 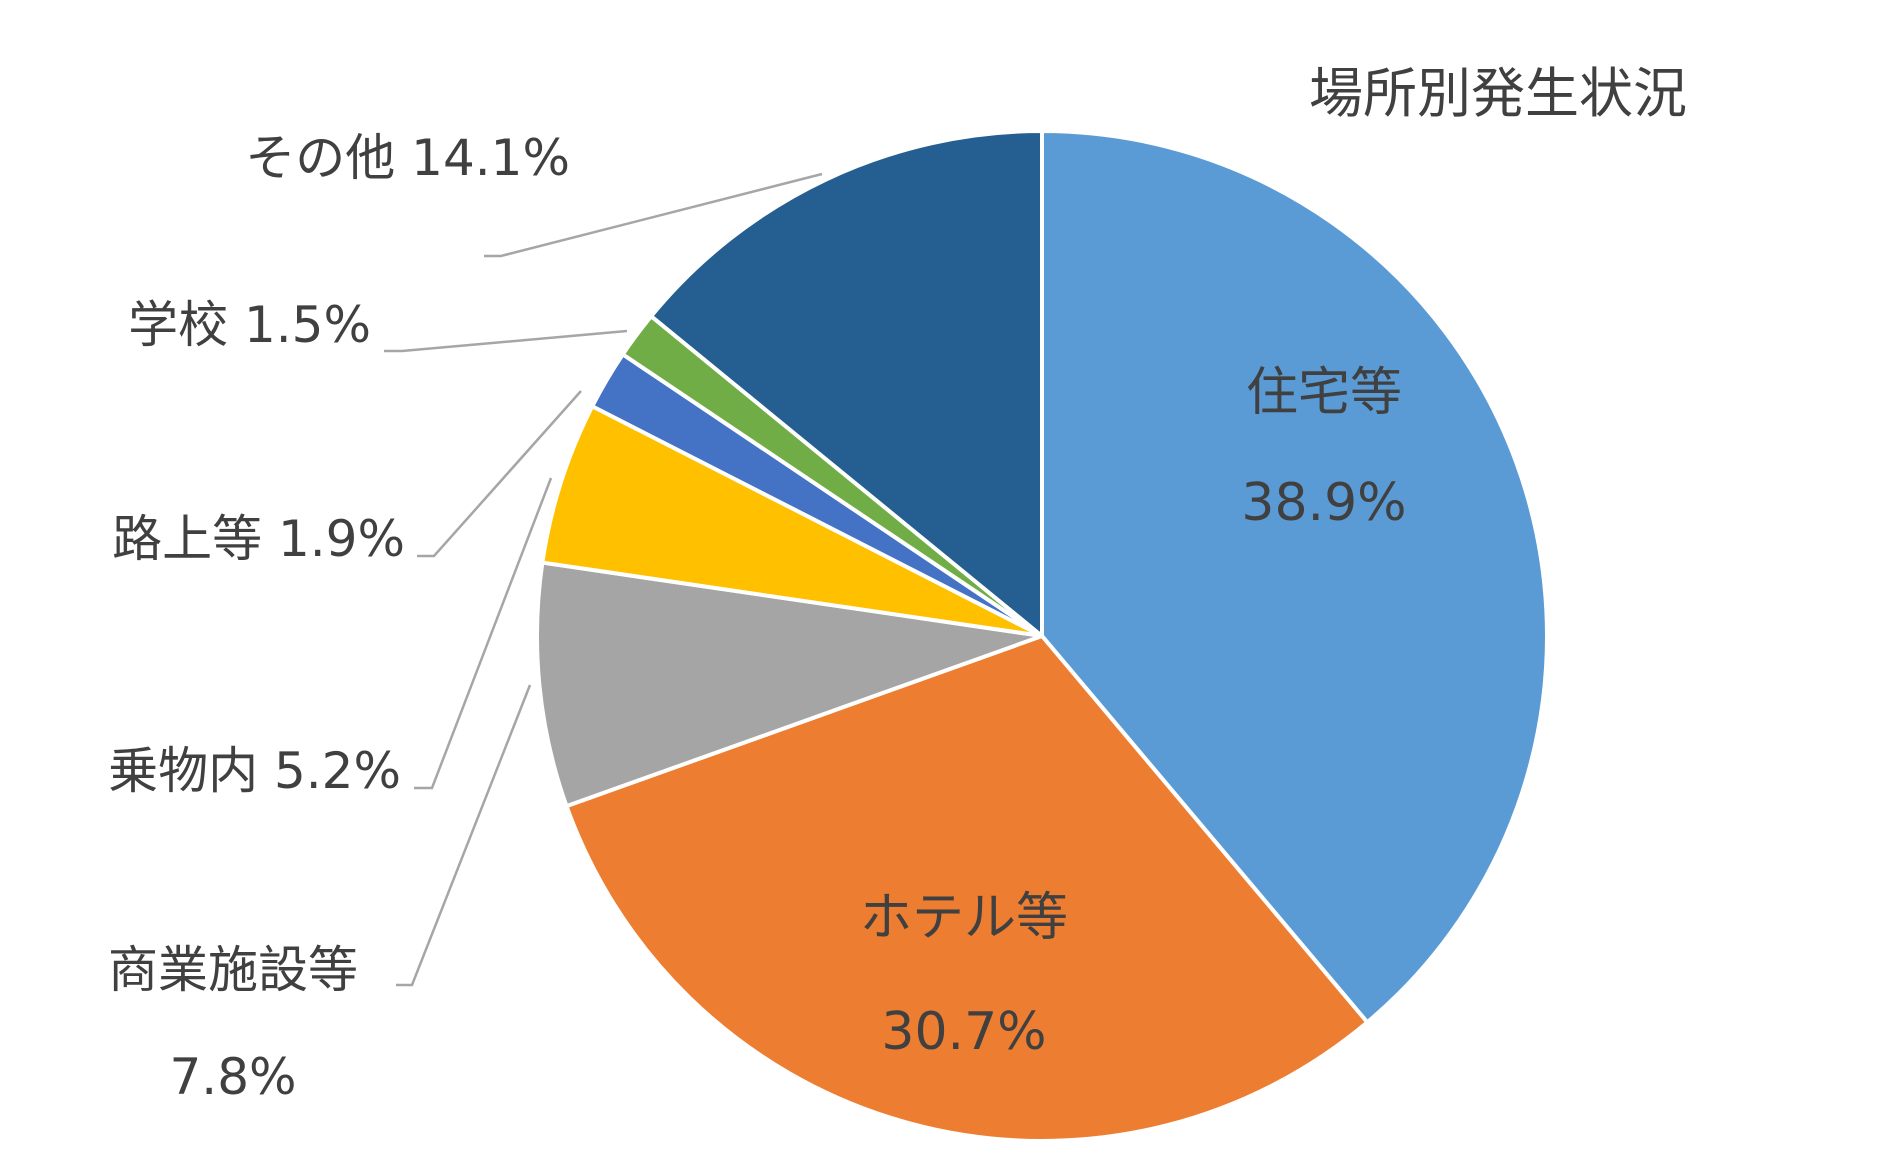 What do you see at coordinates (233, 970) in the screenshot?
I see `slice-category-label: 商業施設等` at bounding box center [233, 970].